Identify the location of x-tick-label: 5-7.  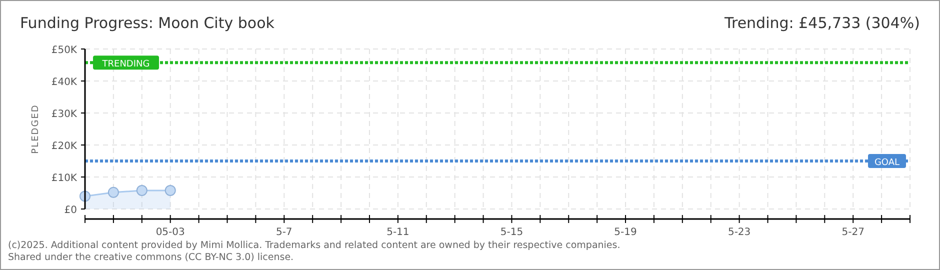
(284, 232).